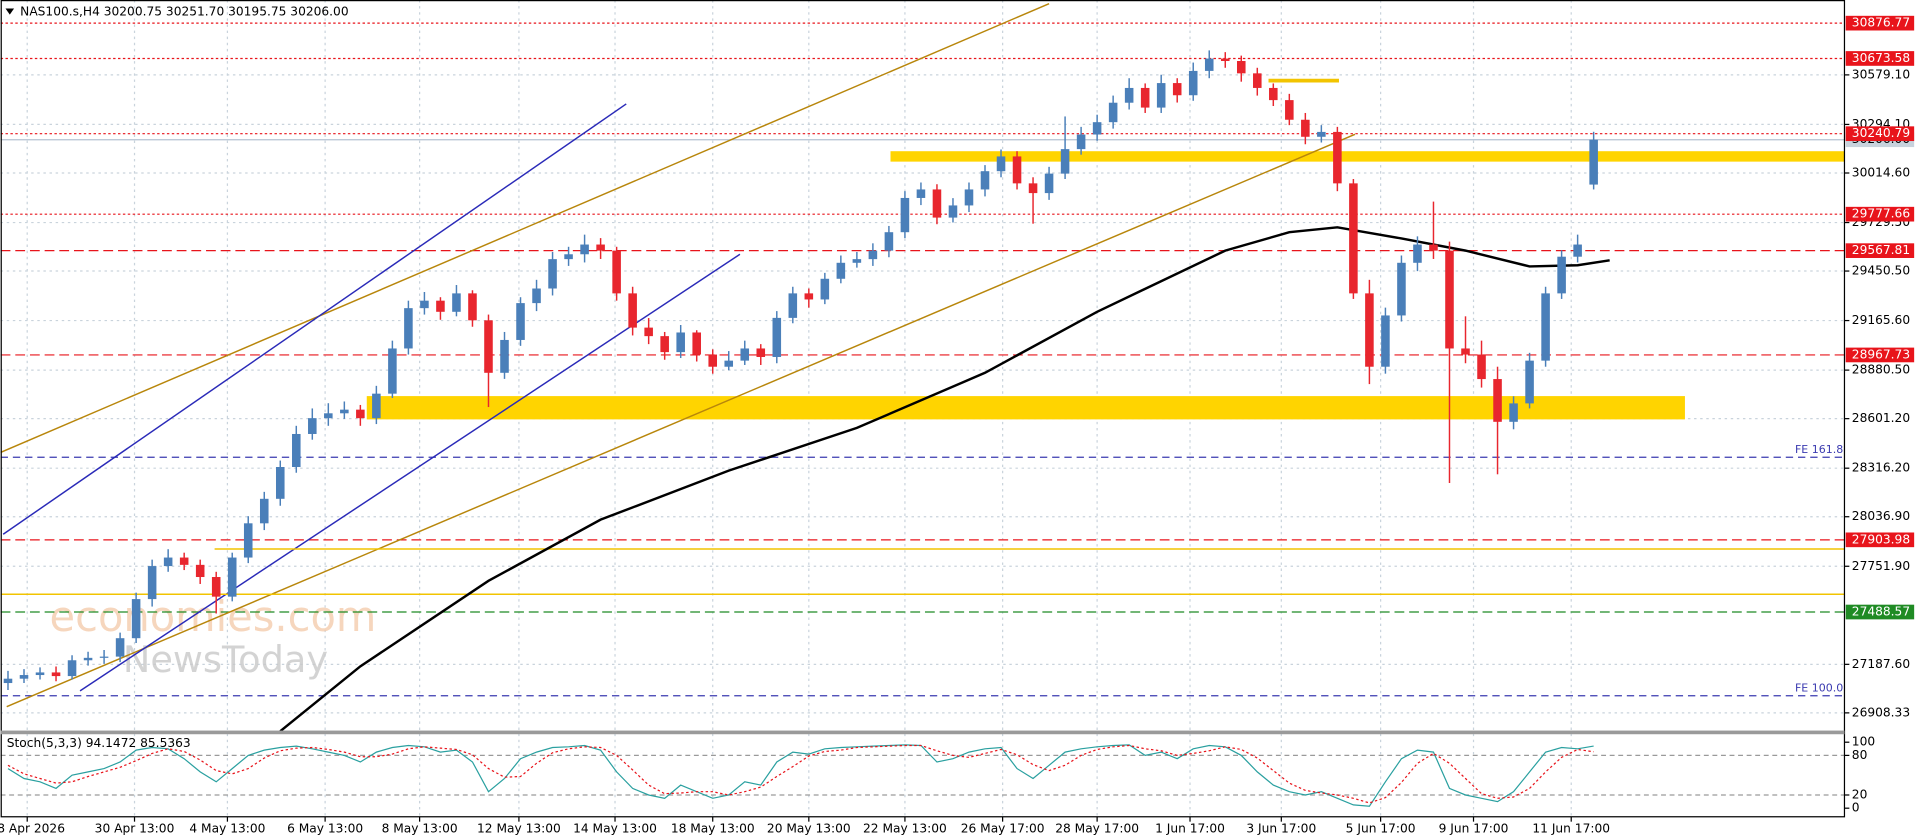 This screenshot has height=840, width=1916. I want to click on watermark-text: NewsToday, so click(225, 659).